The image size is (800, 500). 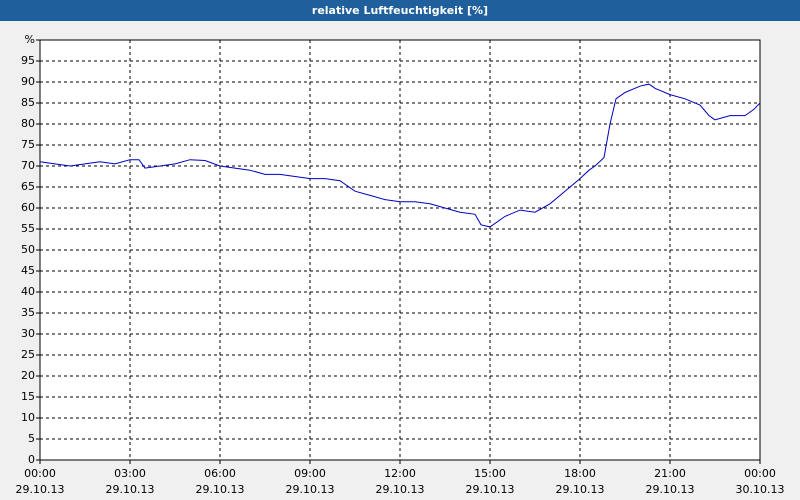 I want to click on x-tick-label: 00:00 29.10.13, so click(x=40, y=481).